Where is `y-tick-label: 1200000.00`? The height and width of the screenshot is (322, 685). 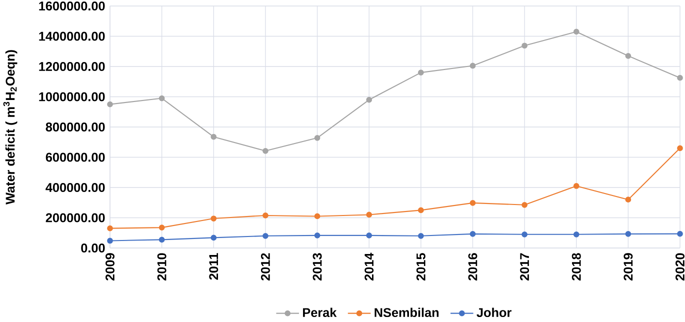
y-tick-label: 1200000.00 is located at coordinates (72, 66).